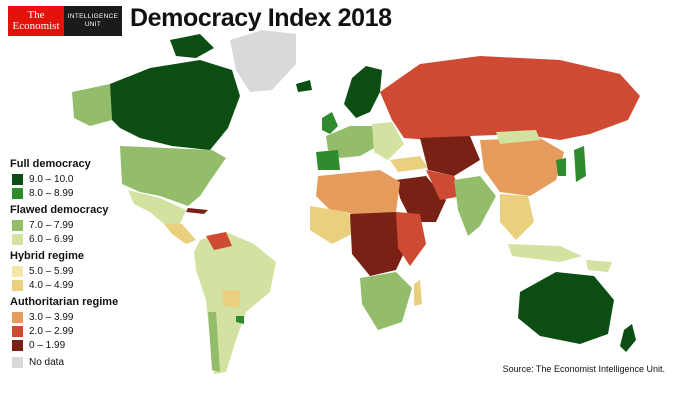 Image resolution: width=677 pixels, height=407 pixels. What do you see at coordinates (545, 253) in the screenshot?
I see `region-indonesia` at bounding box center [545, 253].